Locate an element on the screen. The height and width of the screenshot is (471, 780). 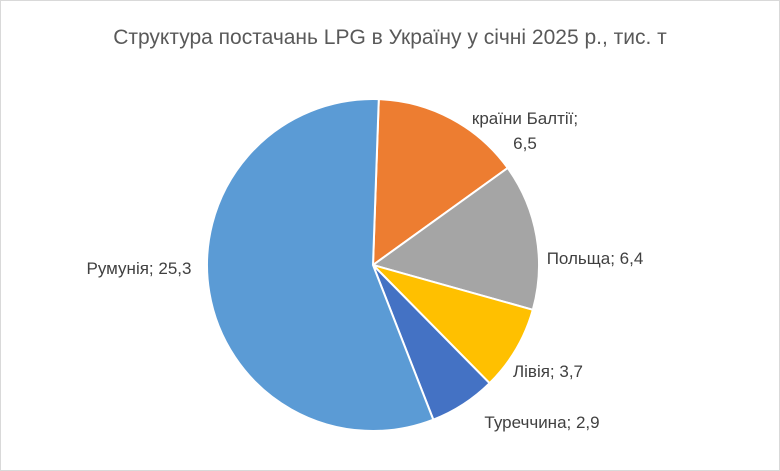
data-label-line: 6,5 is located at coordinates (525, 143).